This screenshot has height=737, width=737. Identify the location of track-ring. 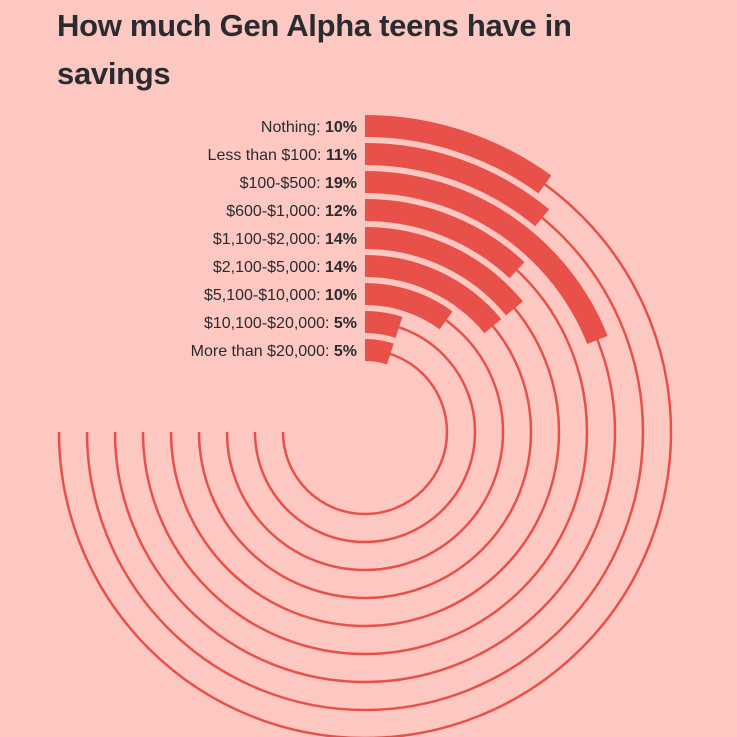
(365, 432).